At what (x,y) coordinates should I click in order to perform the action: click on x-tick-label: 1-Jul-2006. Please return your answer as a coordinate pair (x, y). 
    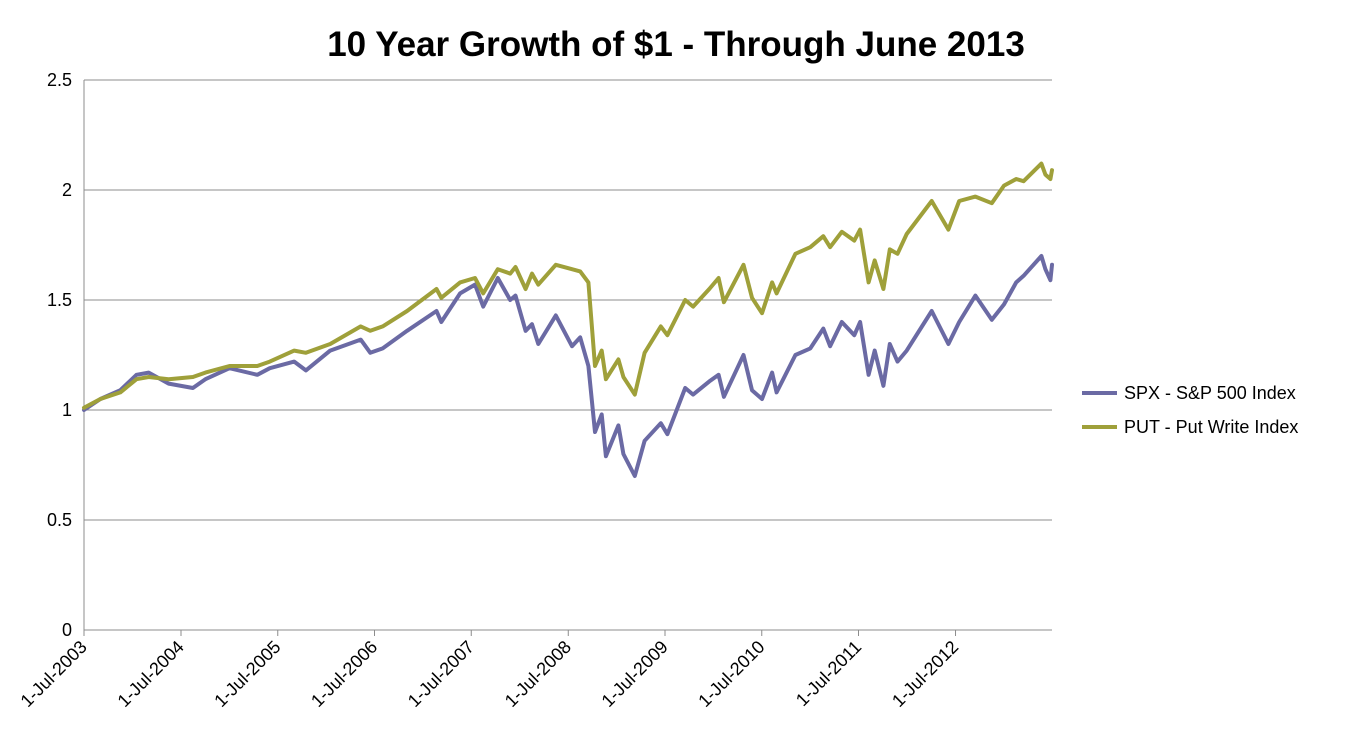
    Looking at the image, I should click on (344, 674).